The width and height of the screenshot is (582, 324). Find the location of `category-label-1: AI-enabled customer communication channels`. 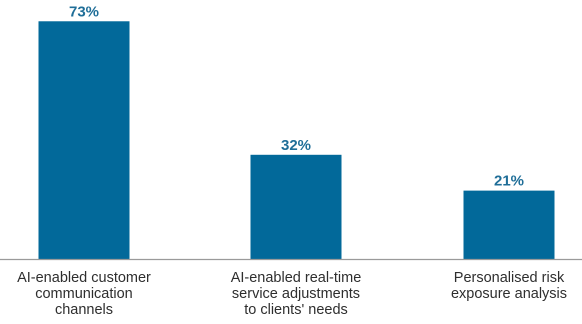

category-label-1: AI-enabled customer communication channels is located at coordinates (84, 294).